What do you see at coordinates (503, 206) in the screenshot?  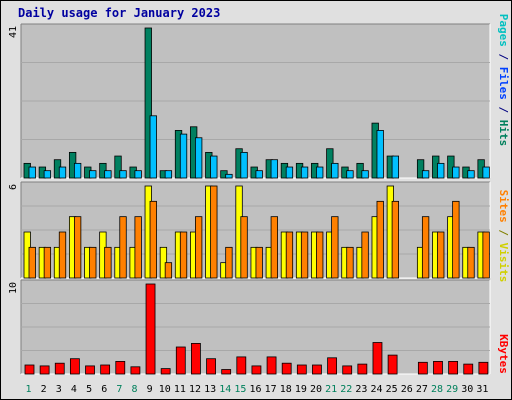 I see `legend-sites: Sites` at bounding box center [503, 206].